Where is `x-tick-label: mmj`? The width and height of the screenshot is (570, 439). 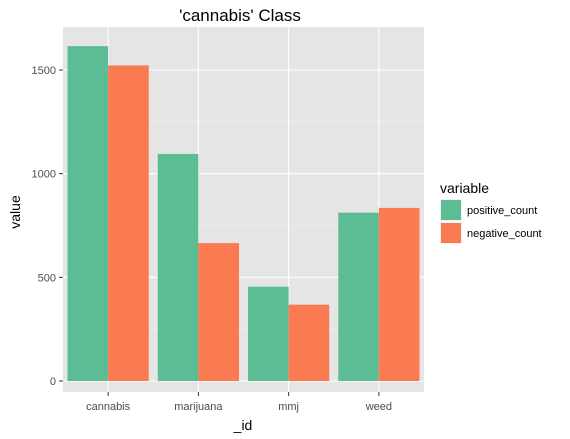
x-tick-label: mmj is located at coordinates (288, 407).